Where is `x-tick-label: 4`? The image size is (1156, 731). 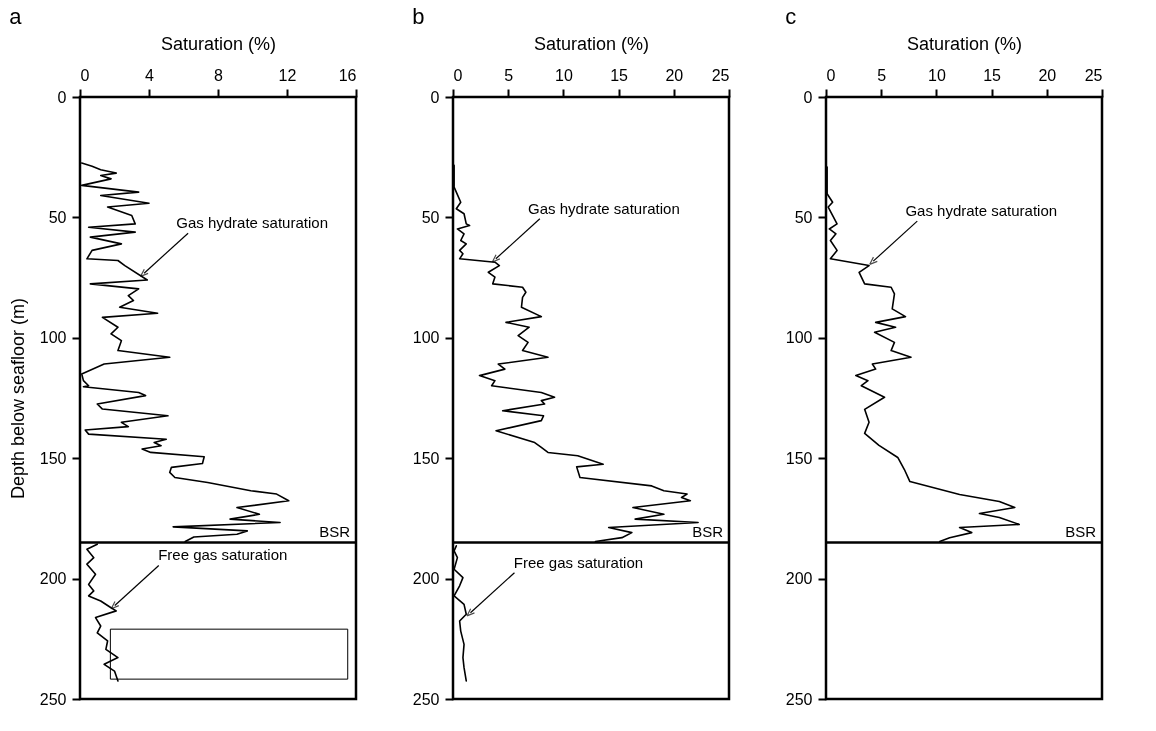
x-tick-label: 4 is located at coordinates (150, 75).